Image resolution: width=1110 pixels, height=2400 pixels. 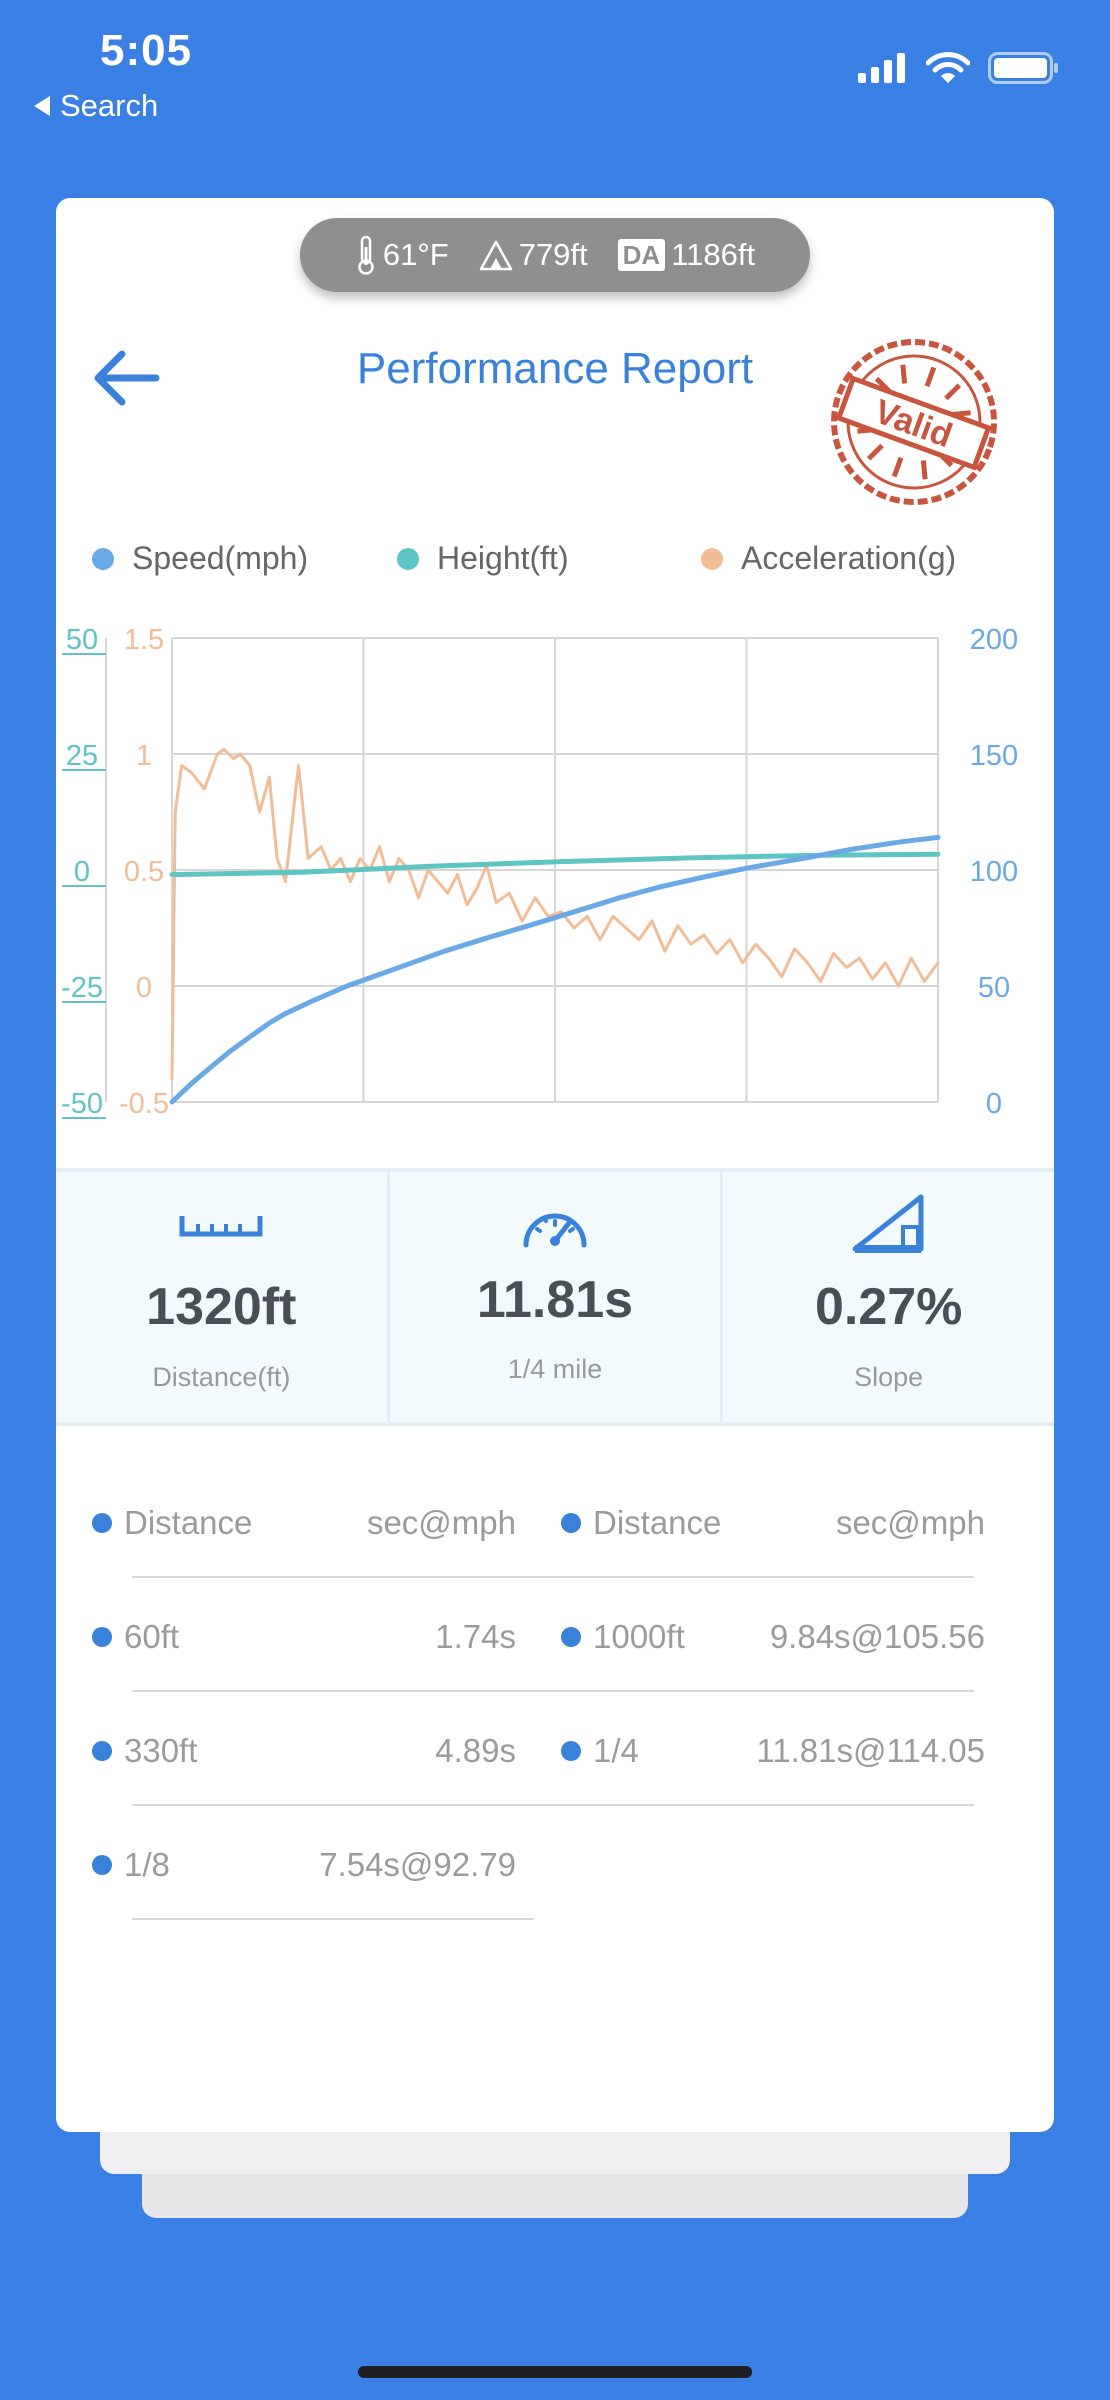 What do you see at coordinates (475, 1636) in the screenshot?
I see `split-time: 1.74s` at bounding box center [475, 1636].